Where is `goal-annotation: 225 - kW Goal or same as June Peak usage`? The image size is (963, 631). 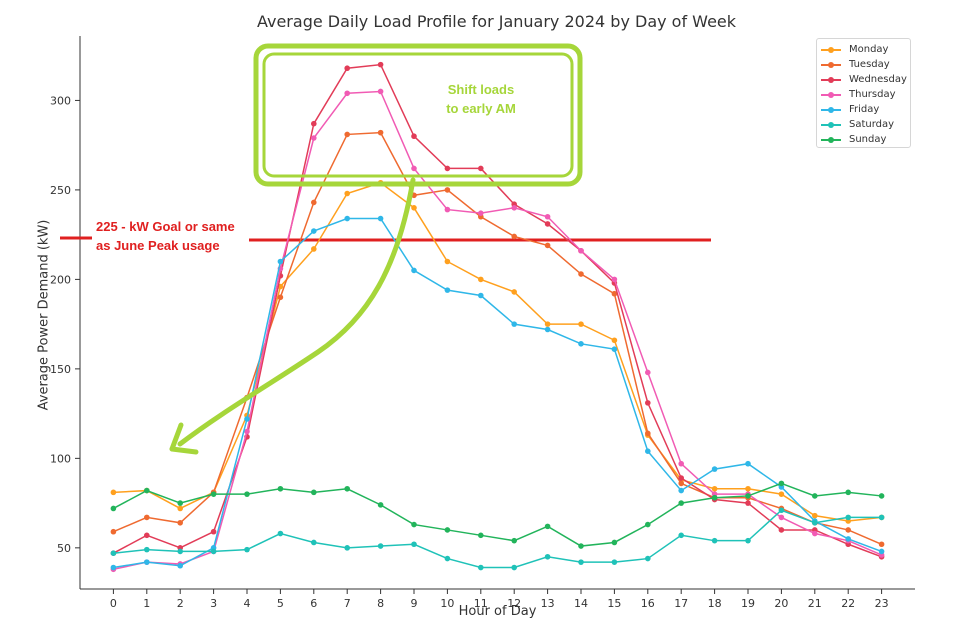 goal-annotation: 225 - kW Goal or same as June Peak usage is located at coordinates (165, 236).